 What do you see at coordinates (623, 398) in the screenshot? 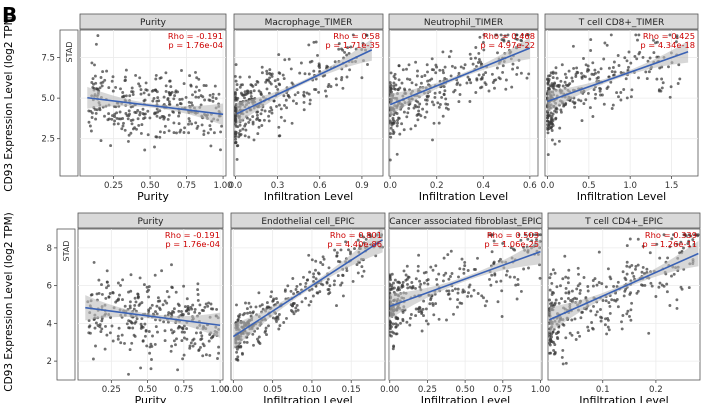
I see `x-axis-title: Infiltration Level` at bounding box center [623, 398].